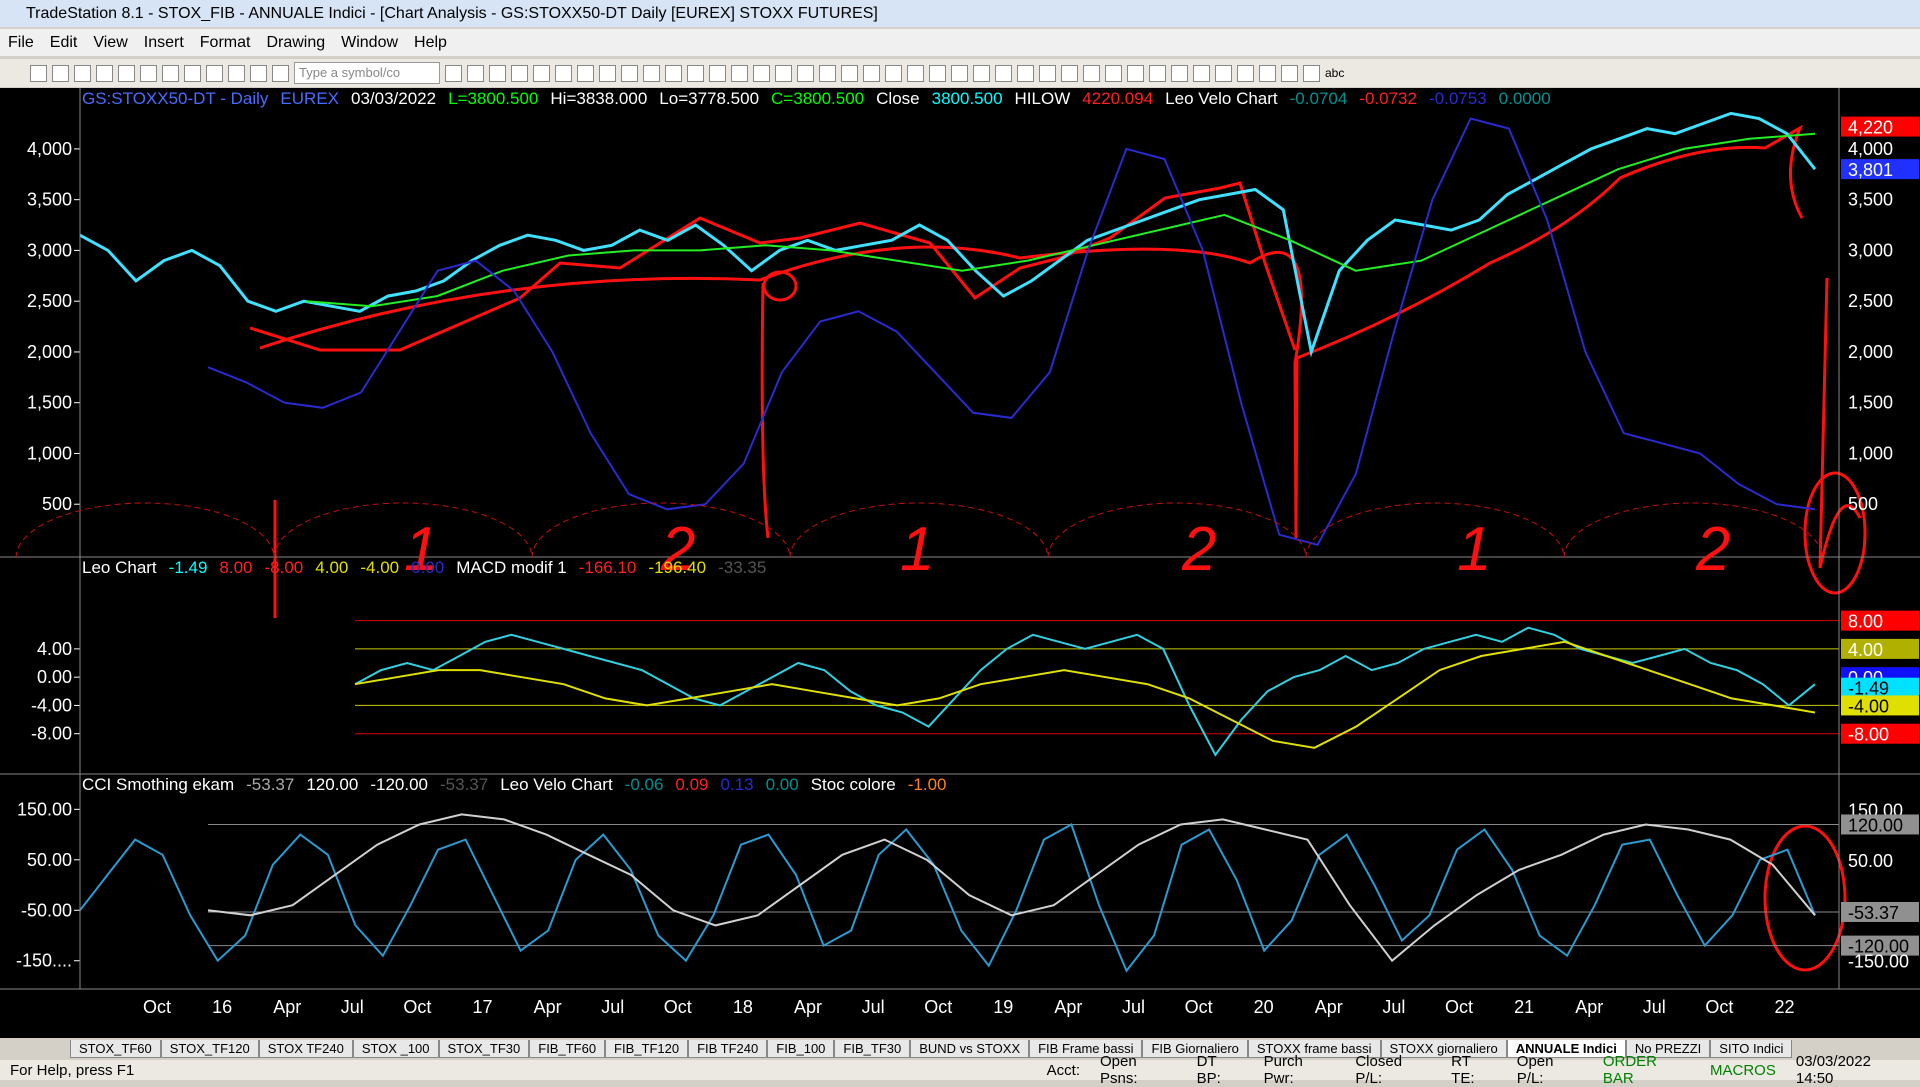 The width and height of the screenshot is (1920, 1087). What do you see at coordinates (370, 42) in the screenshot?
I see `menu-item: Window` at bounding box center [370, 42].